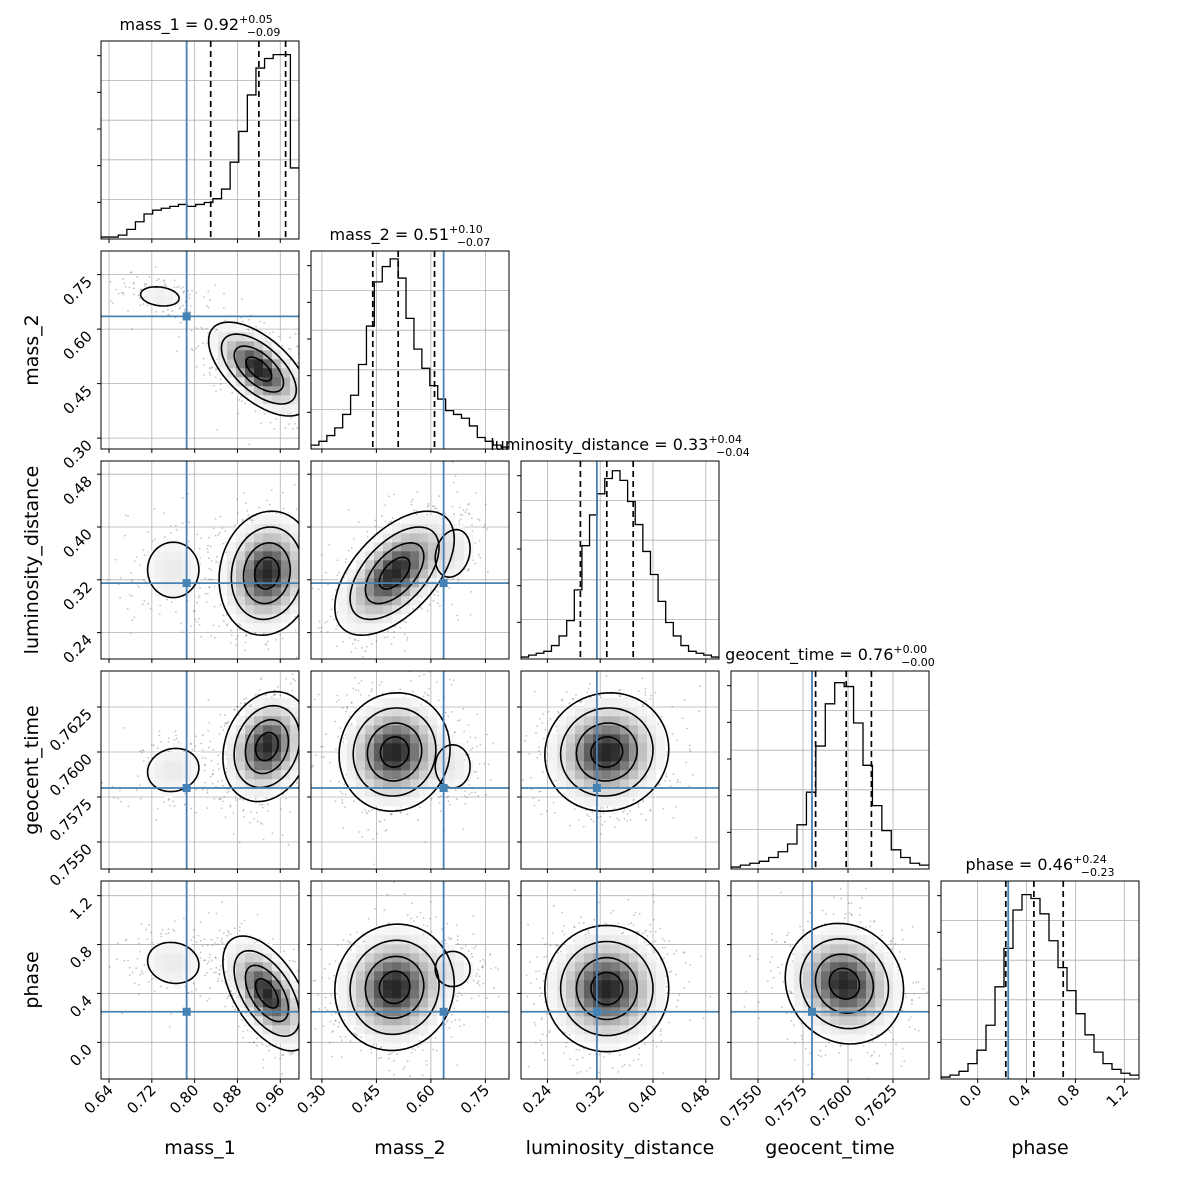 Image resolution: width=1180 pixels, height=1180 pixels. Describe the element at coordinates (474, 242) in the screenshot. I see `title-minus: −0.07` at that location.